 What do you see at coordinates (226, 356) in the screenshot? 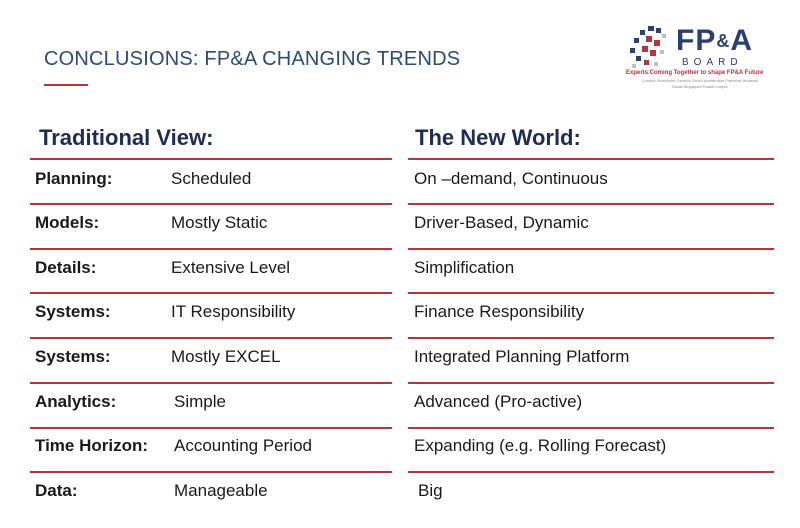
I see `traditional-value: Mostly EXCEL` at bounding box center [226, 356].